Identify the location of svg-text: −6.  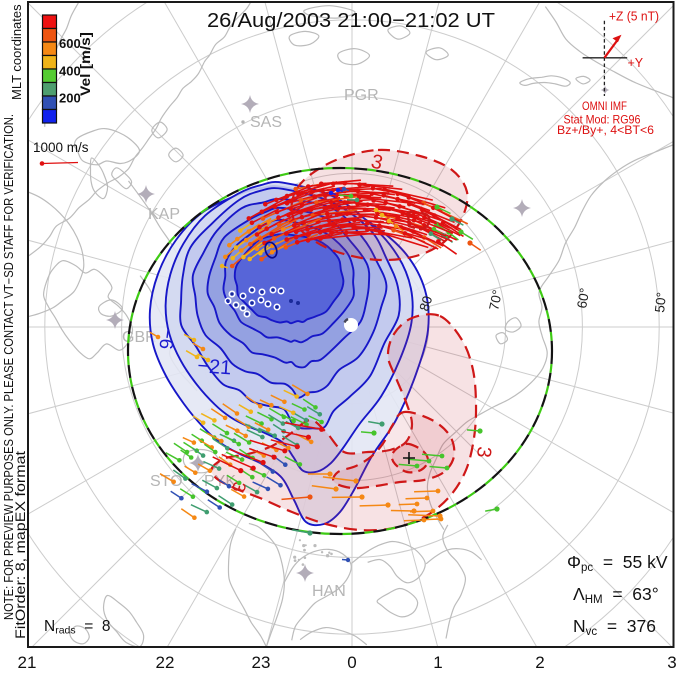
(165, 338).